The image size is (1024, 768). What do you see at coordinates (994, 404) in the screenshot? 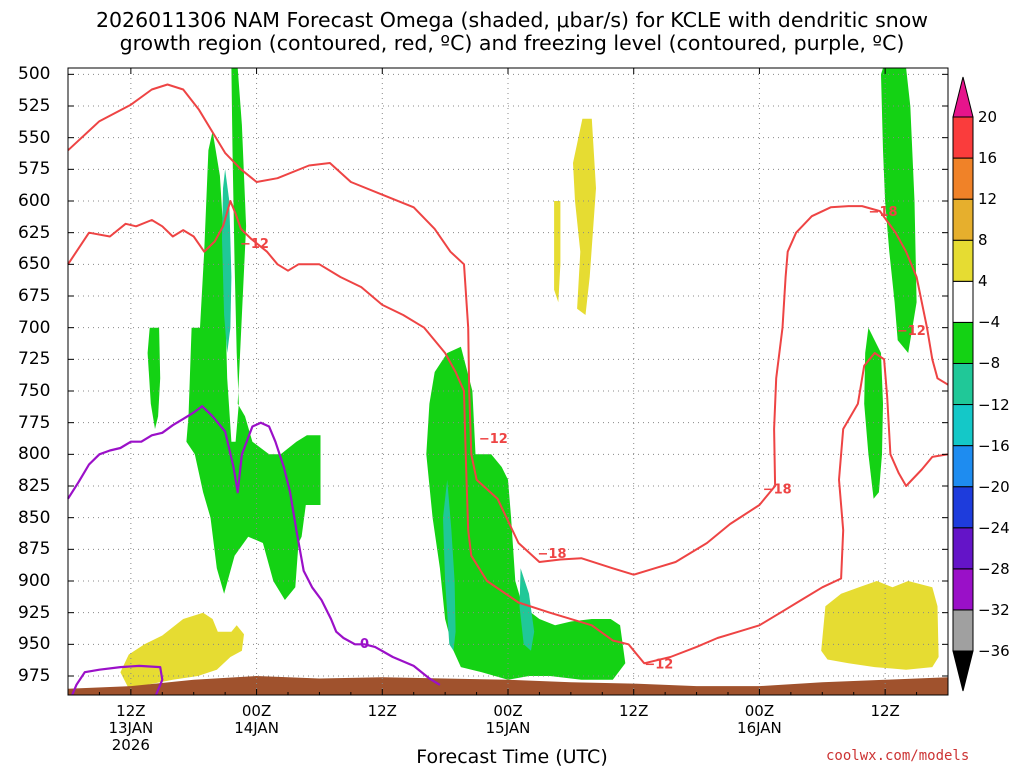
I see `colorbar-level-label: −12` at bounding box center [994, 404].